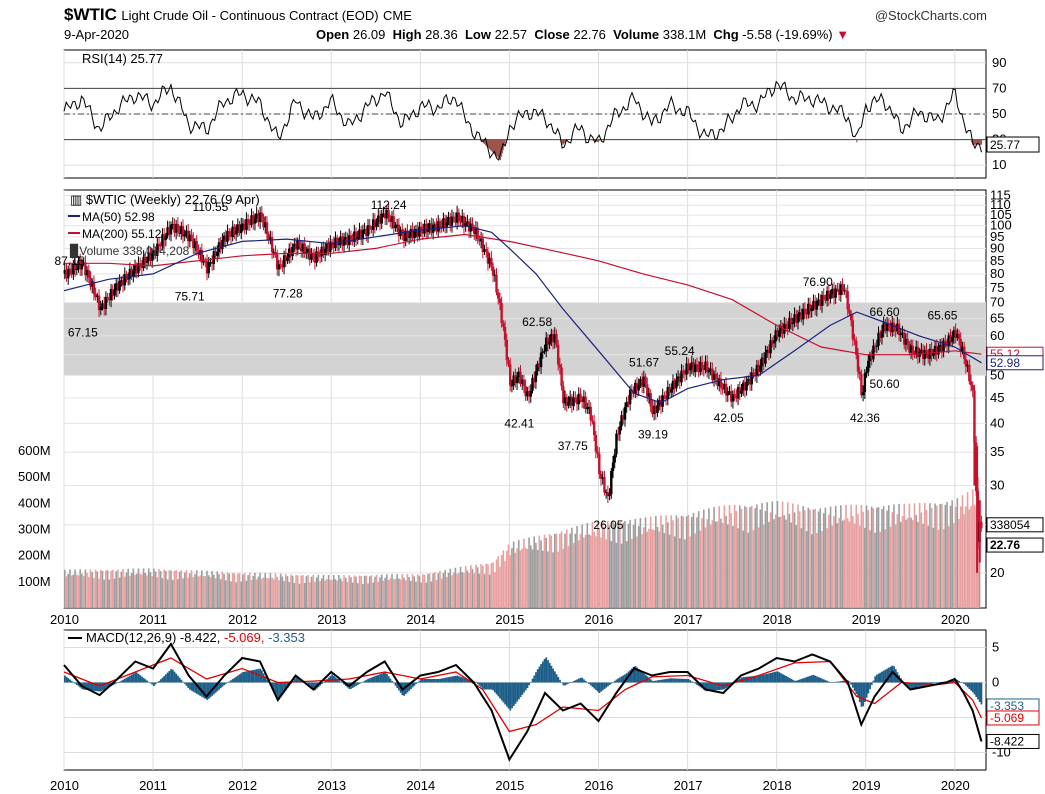  Describe the element at coordinates (684, 34) in the screenshot. I see `volume-value: 338.1M` at that location.